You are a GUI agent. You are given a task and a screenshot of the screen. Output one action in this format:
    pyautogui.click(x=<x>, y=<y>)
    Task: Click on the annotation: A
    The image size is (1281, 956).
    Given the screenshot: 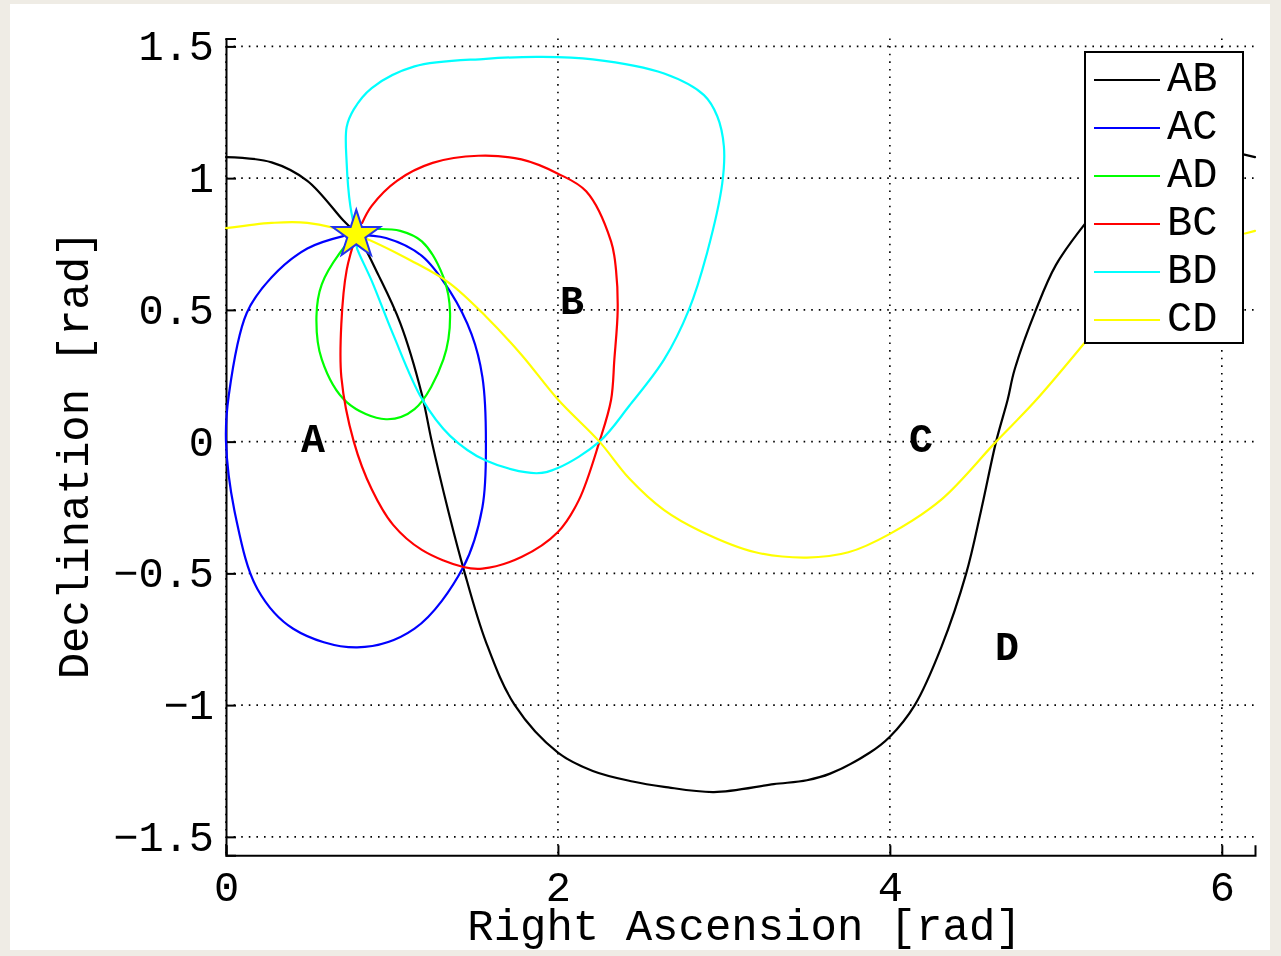 What is the action you would take?
    pyautogui.click(x=313, y=441)
    